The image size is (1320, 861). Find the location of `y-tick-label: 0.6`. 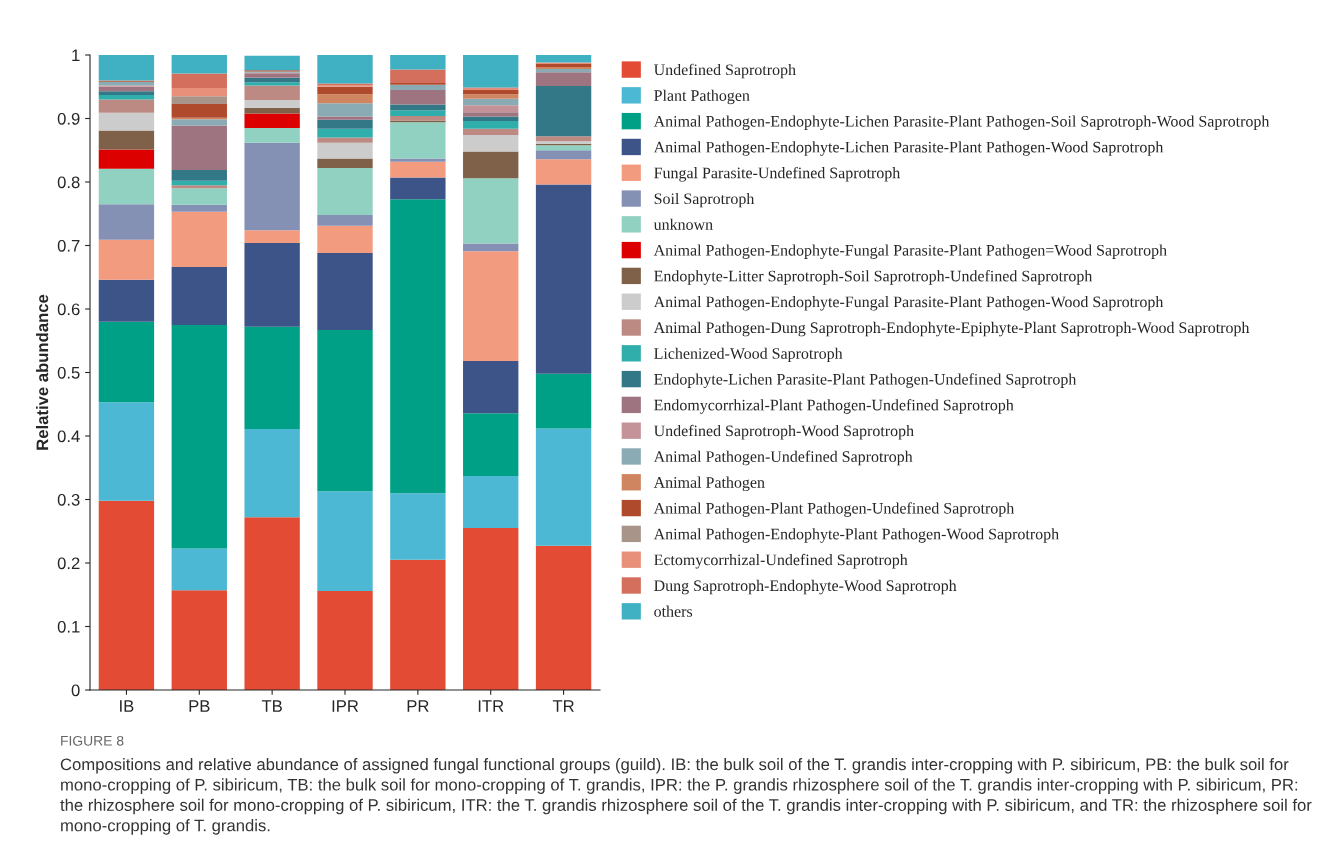

y-tick-label: 0.6 is located at coordinates (68, 309).